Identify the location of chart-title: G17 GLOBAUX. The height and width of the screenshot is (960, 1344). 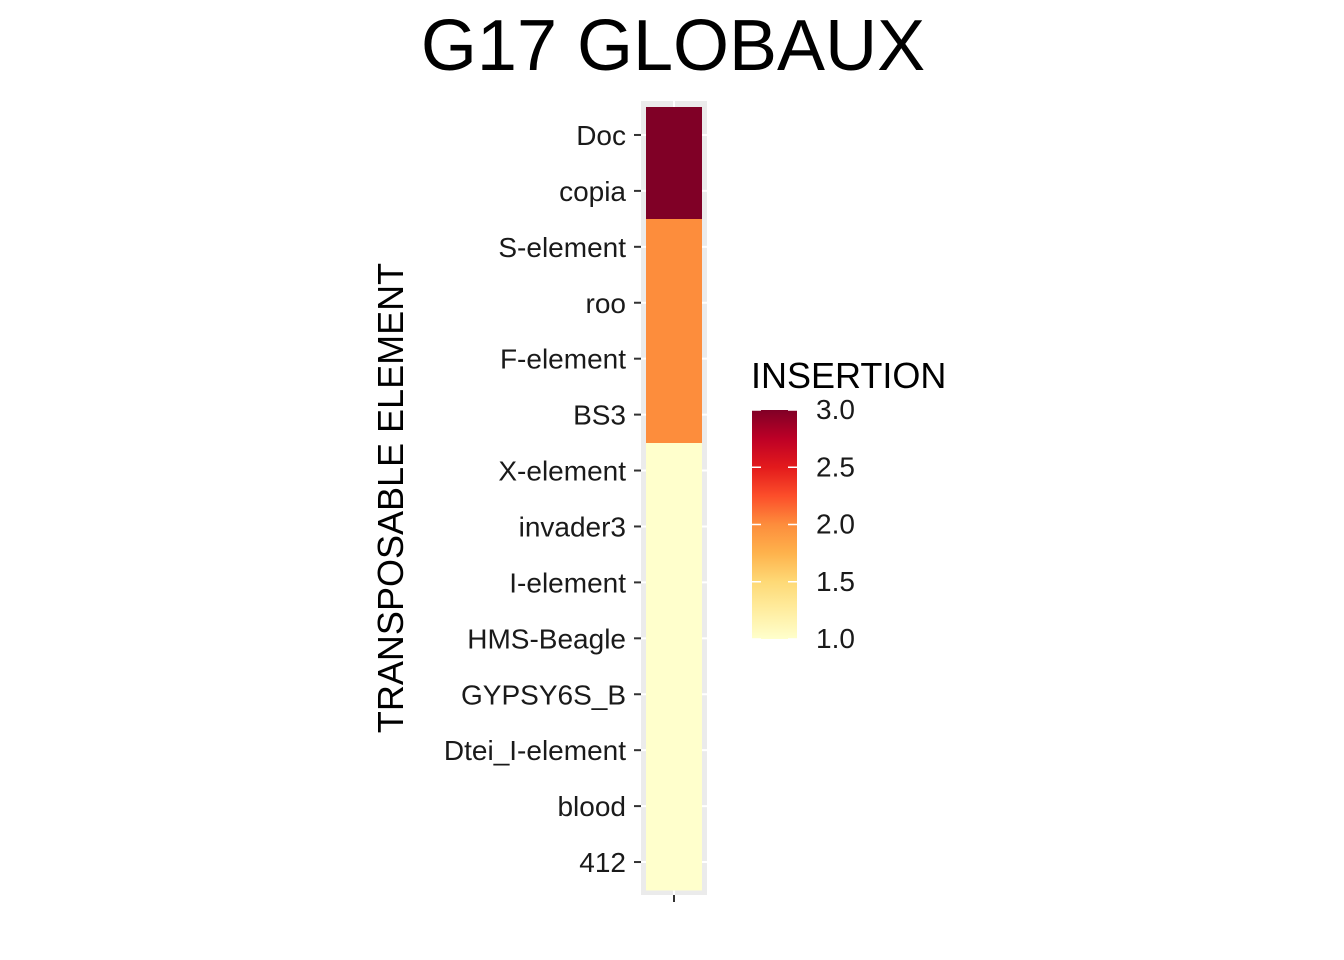
(673, 46).